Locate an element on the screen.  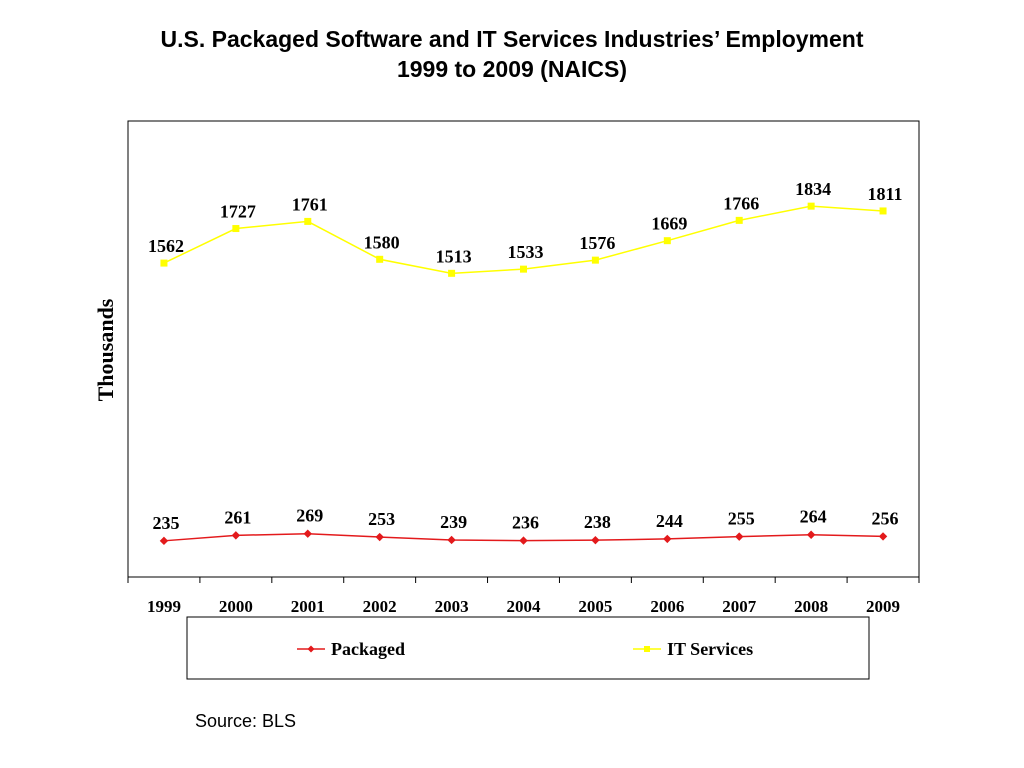
data-label: 1576 is located at coordinates (597, 243).